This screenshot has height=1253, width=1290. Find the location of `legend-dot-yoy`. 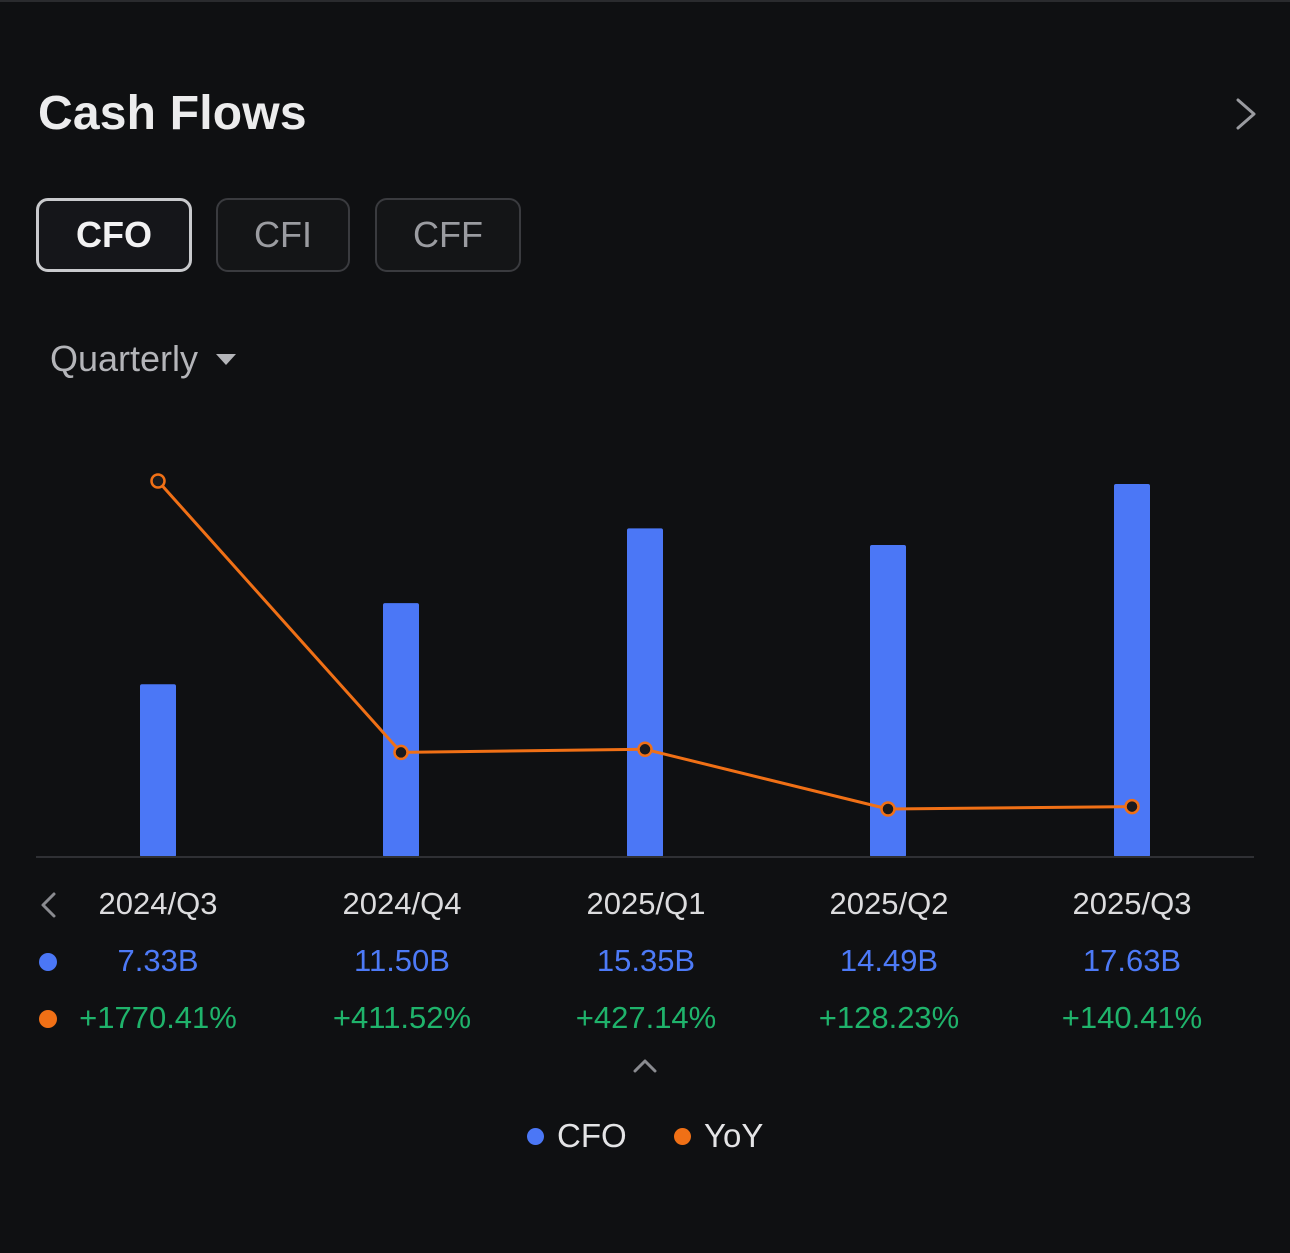

legend-dot-yoy is located at coordinates (682, 1136).